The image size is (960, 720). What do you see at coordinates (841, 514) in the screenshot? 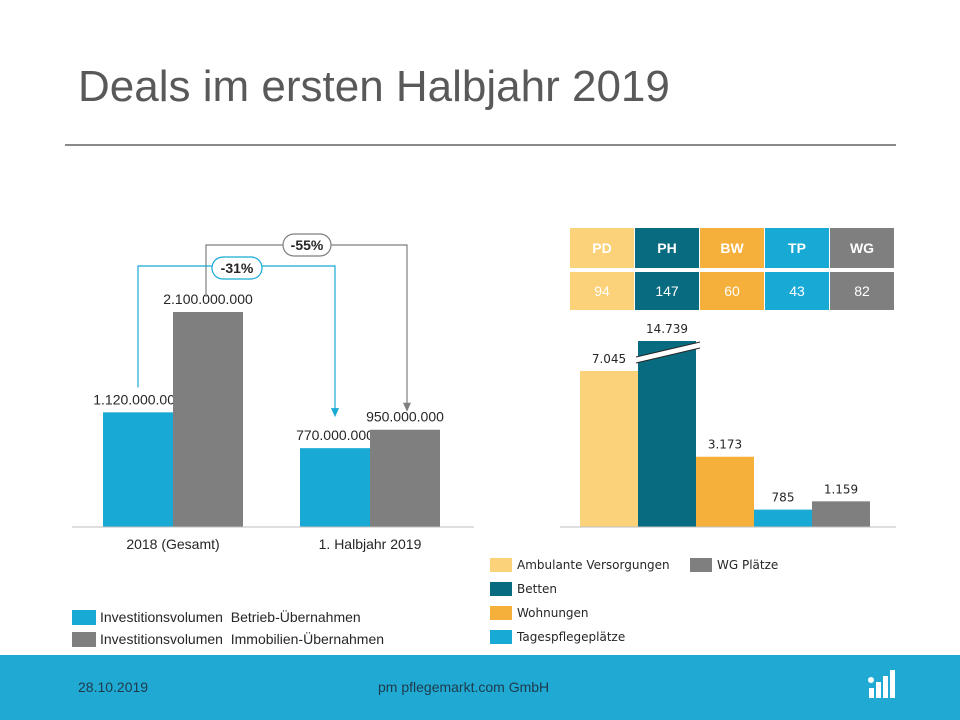
I see `bar-wg-pl-tze` at bounding box center [841, 514].